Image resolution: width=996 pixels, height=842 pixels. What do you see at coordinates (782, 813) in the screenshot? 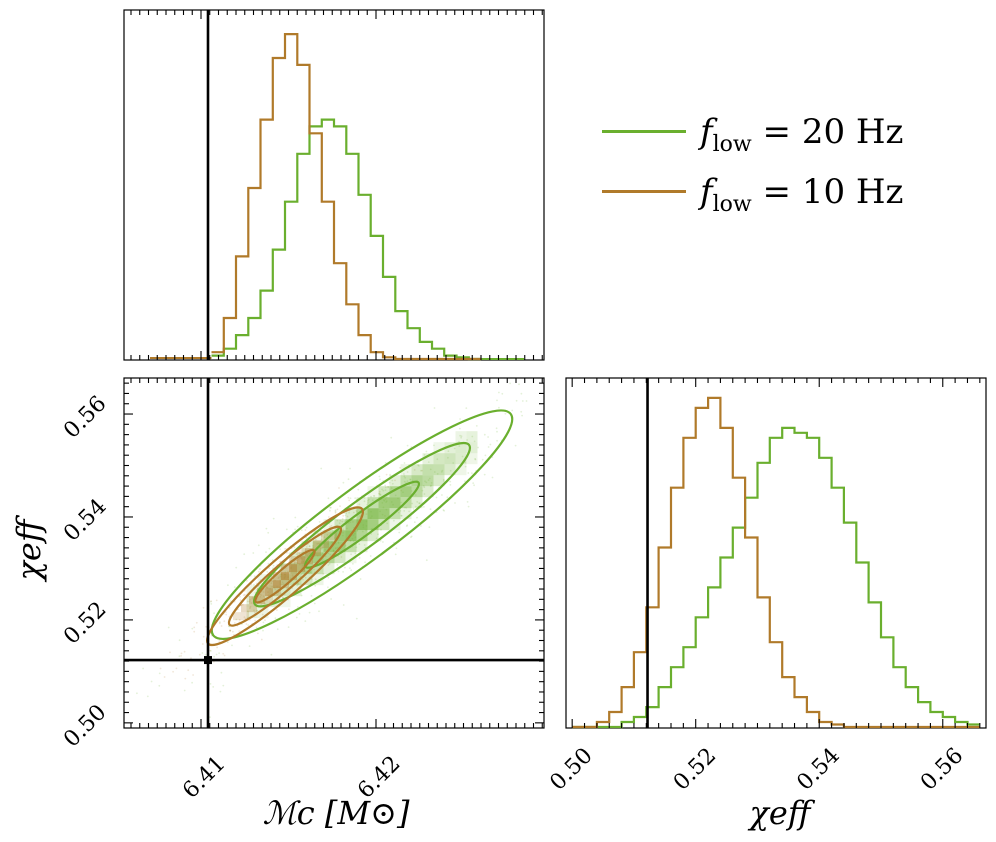
I see `x-axis-label-right: χeff` at bounding box center [782, 813].